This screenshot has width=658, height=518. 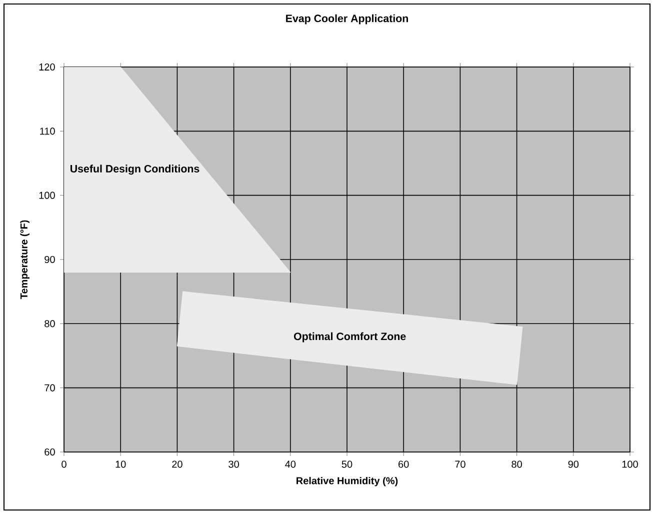 What do you see at coordinates (47, 195) in the screenshot?
I see `y-tick-label: 100` at bounding box center [47, 195].